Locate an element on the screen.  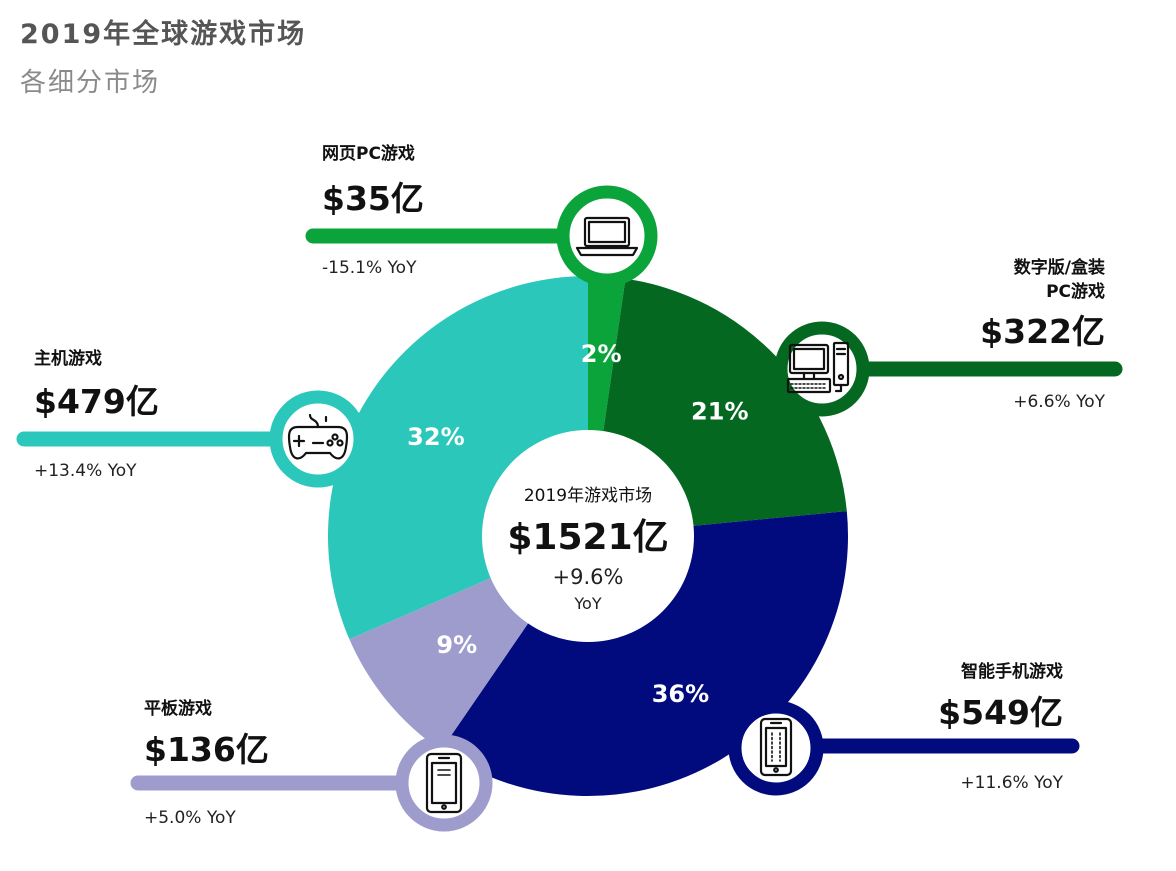
yoy-label-browser-pc: -15.1% YoY is located at coordinates (369, 268).